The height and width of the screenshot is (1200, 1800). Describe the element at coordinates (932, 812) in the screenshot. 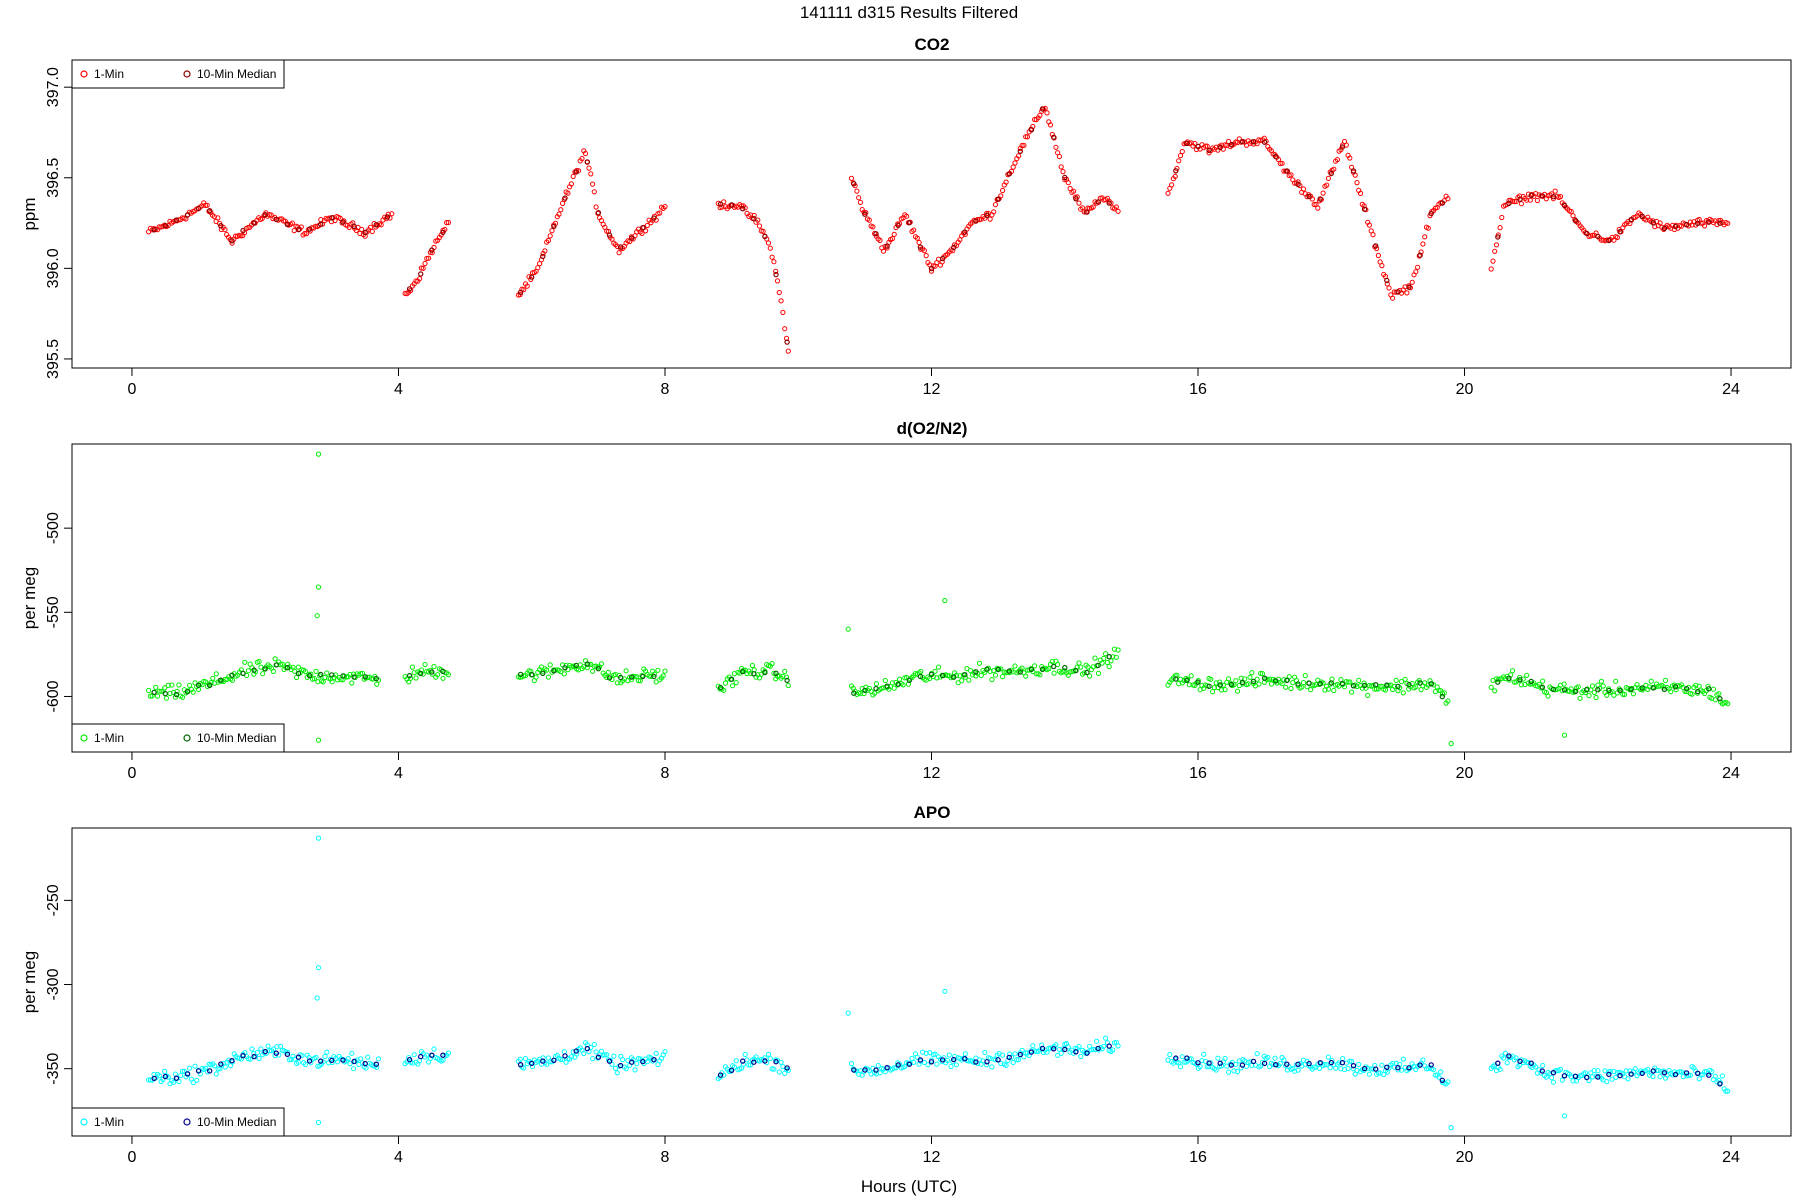

I see `panel-apo-title: APO` at that location.